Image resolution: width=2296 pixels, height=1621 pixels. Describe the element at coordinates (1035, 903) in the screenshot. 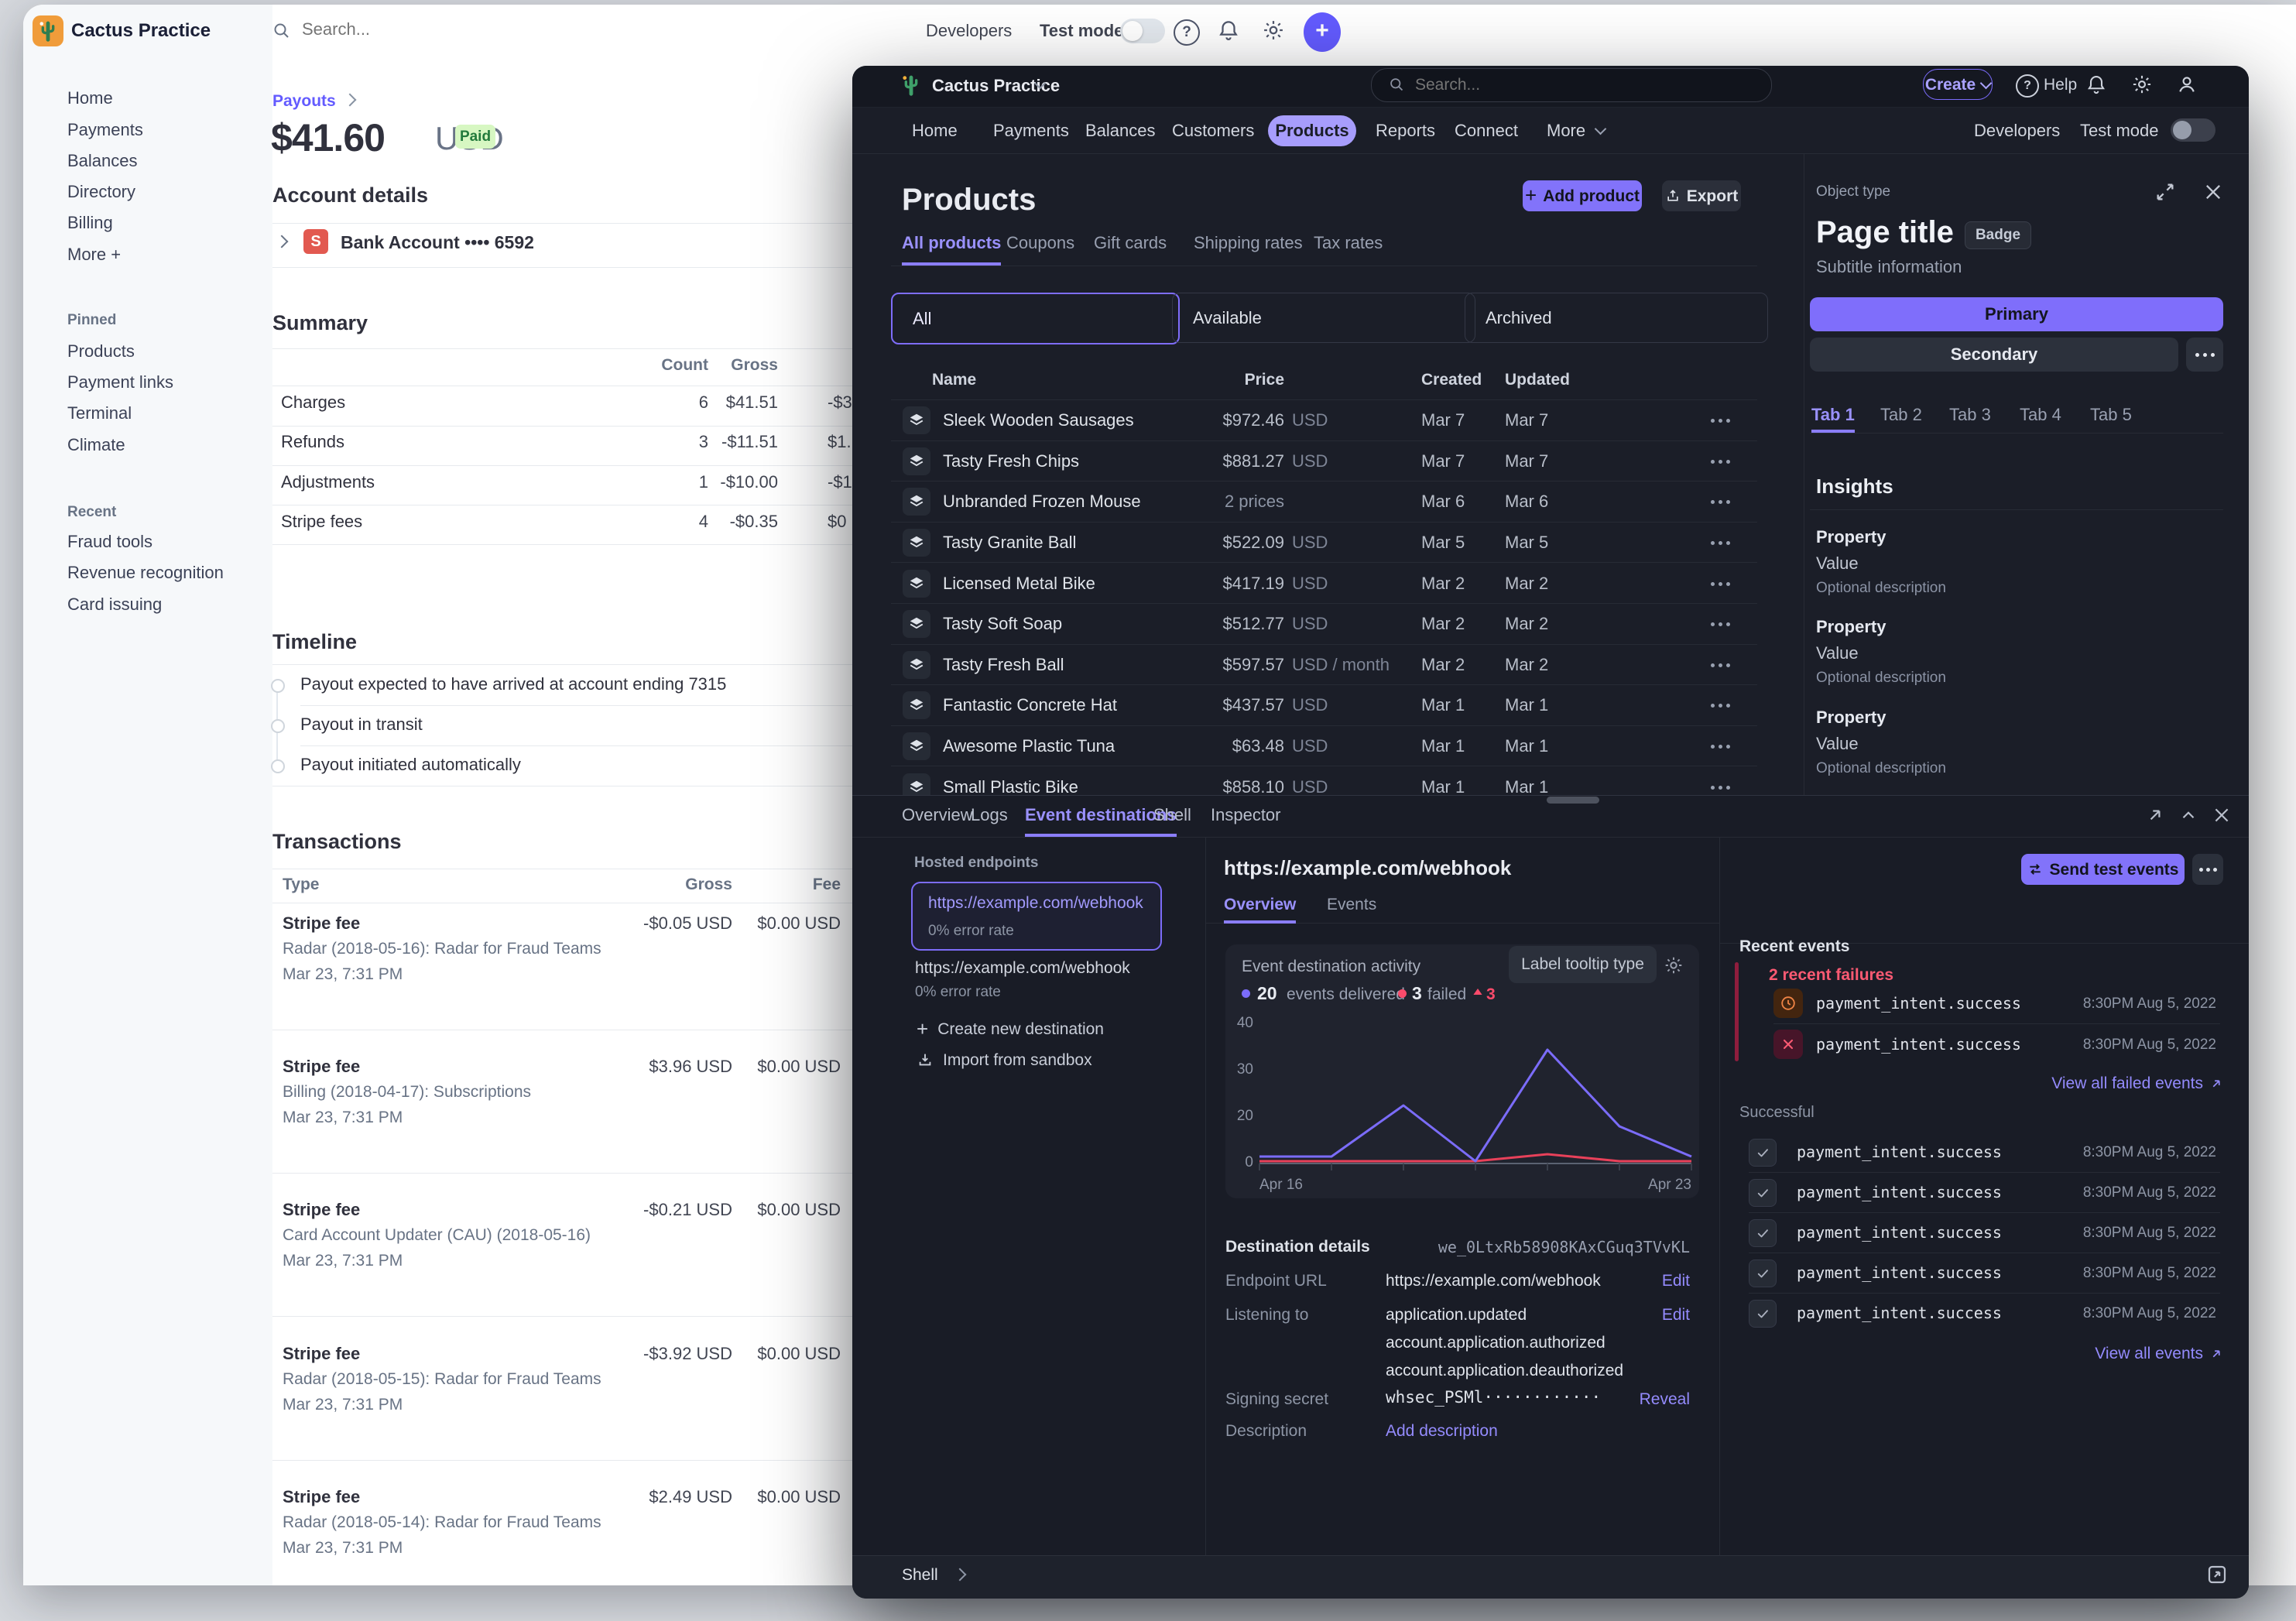

I see `endpoint-url: https://example.com/webhook` at that location.